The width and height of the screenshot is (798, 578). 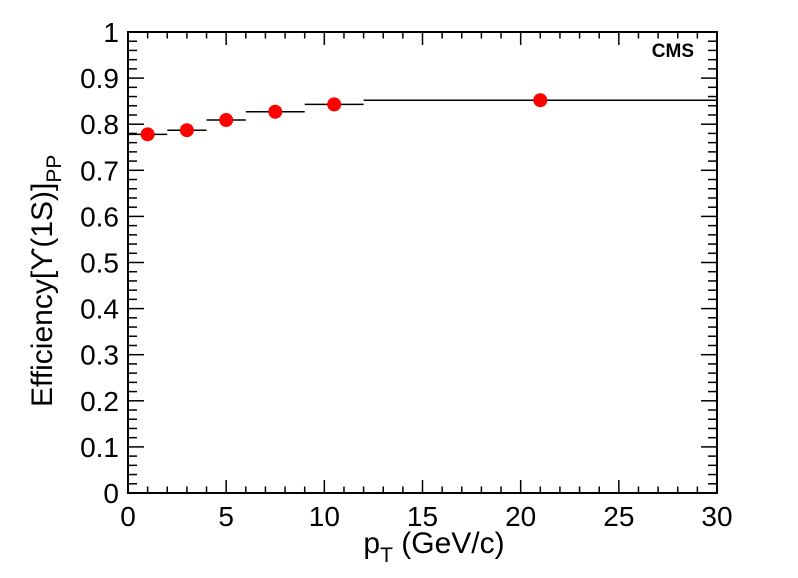 I want to click on axis-title-subscript: T, so click(x=386, y=555).